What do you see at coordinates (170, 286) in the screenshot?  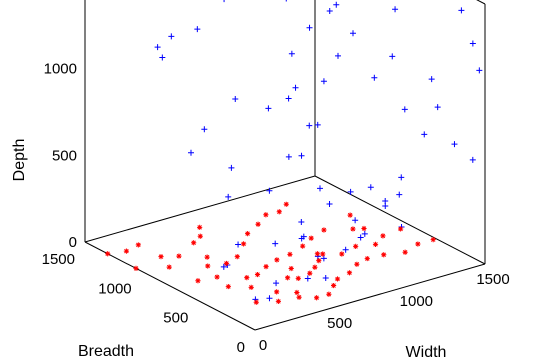 I see `y-axis-edge` at bounding box center [170, 286].